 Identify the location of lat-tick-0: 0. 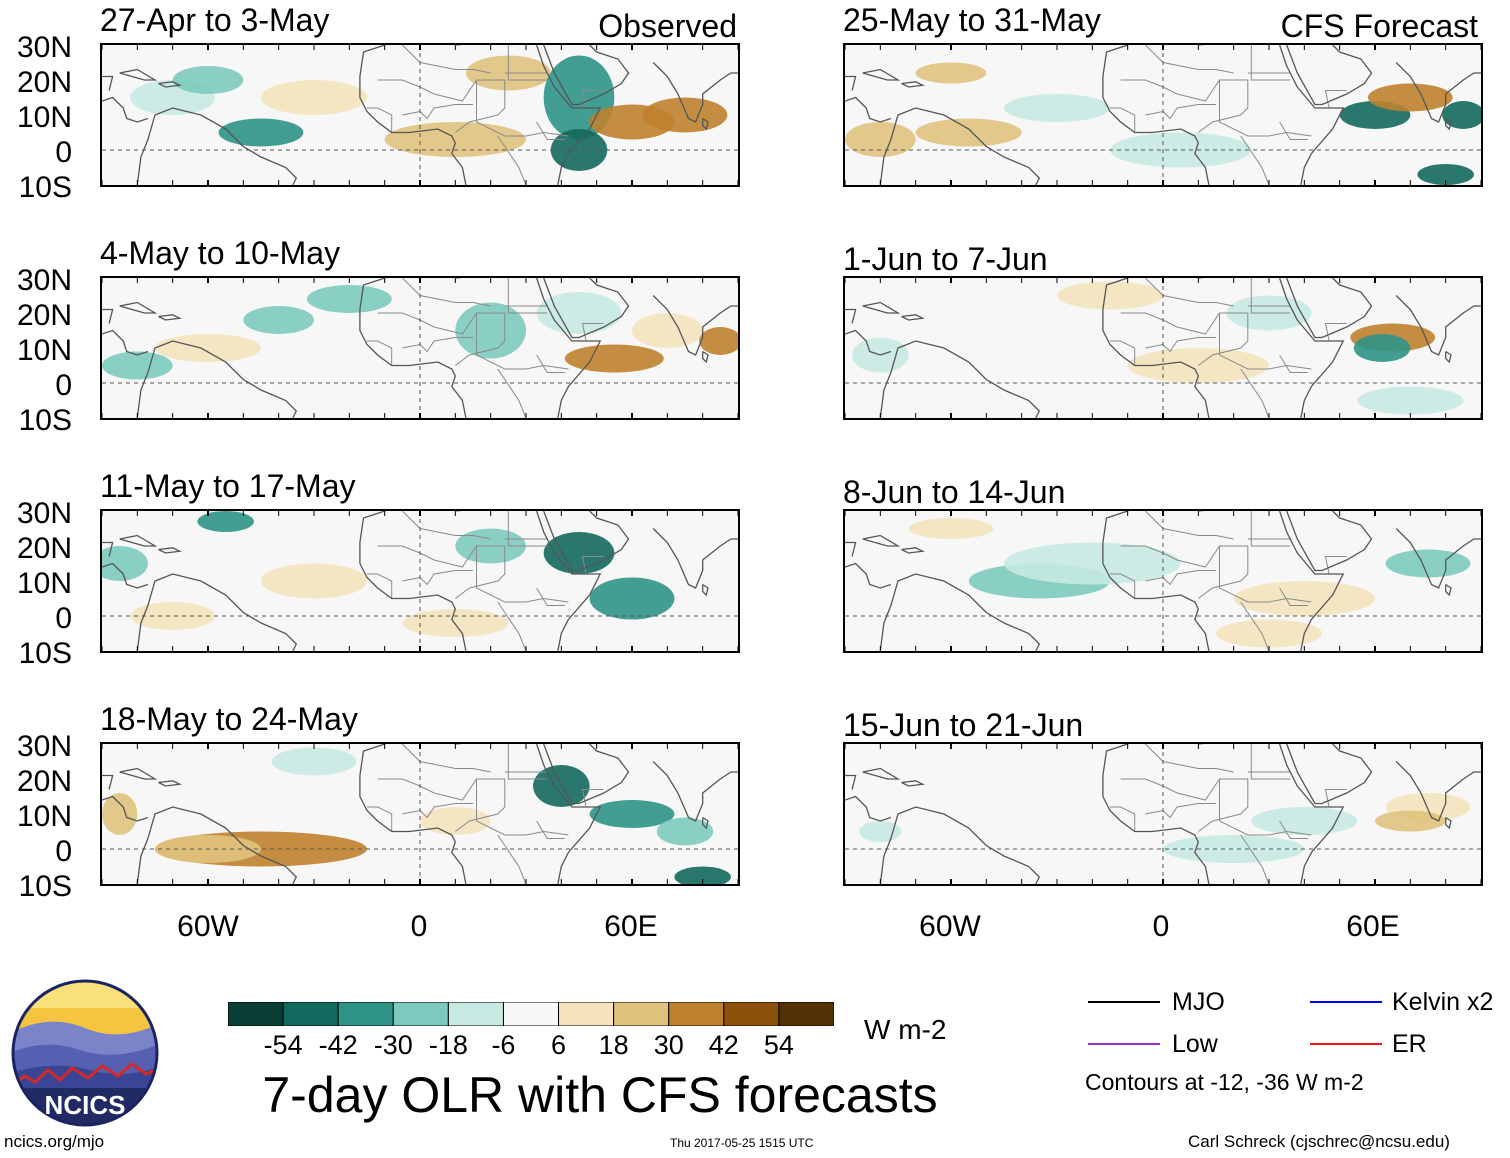
(63, 618).